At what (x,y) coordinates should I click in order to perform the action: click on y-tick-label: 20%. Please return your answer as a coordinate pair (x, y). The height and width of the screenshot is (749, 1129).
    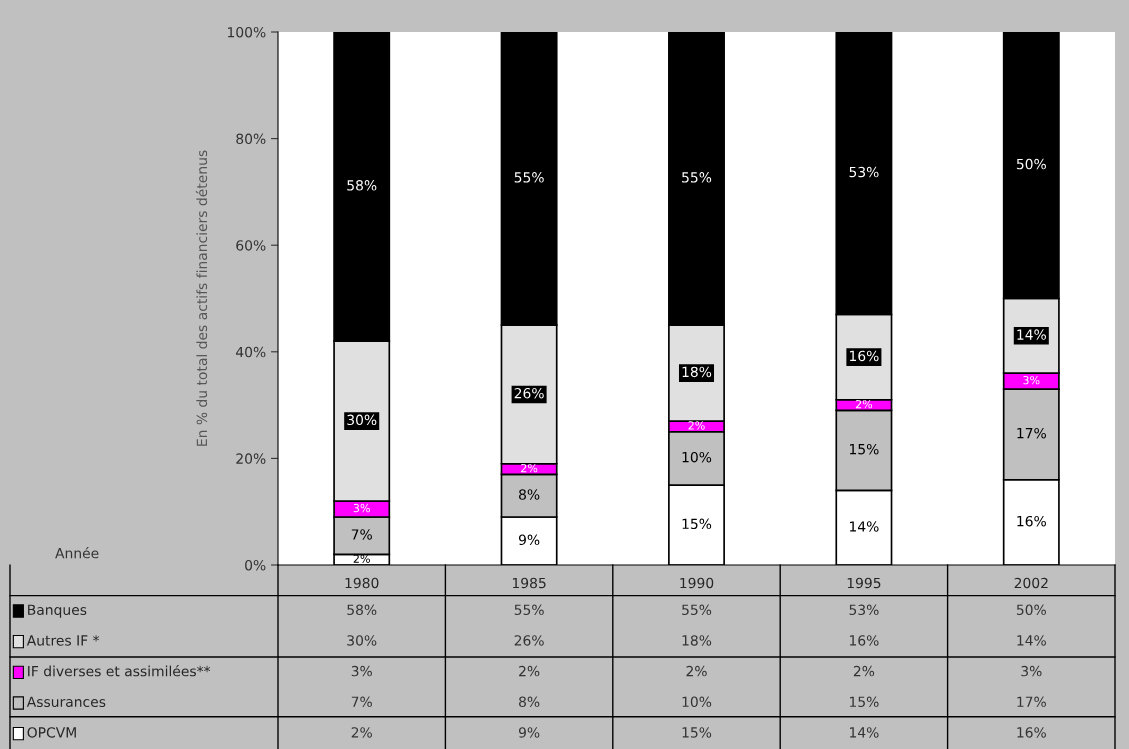
    Looking at the image, I should click on (251, 458).